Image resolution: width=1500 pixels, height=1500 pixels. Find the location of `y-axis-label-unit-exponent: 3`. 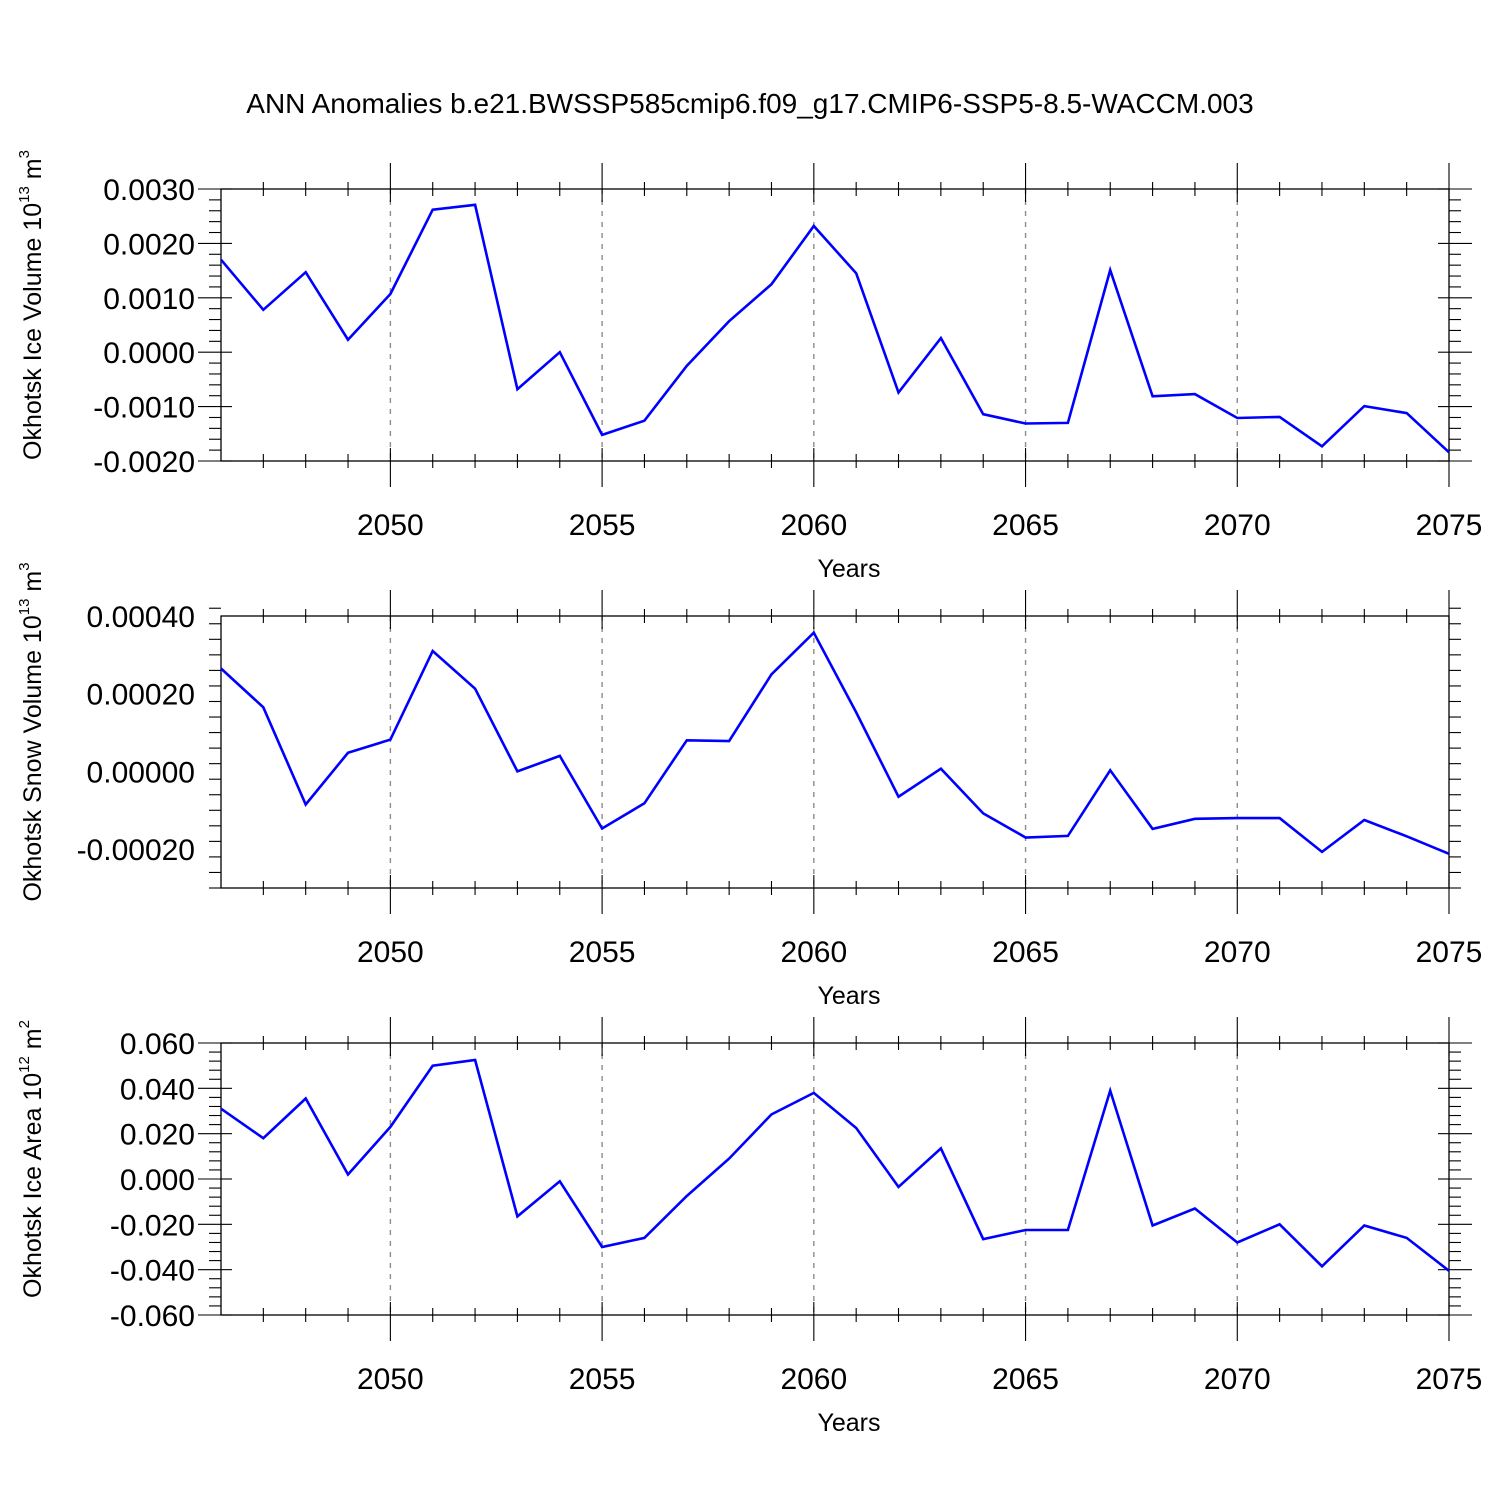

y-axis-label-unit-exponent: 3 is located at coordinates (24, 154).